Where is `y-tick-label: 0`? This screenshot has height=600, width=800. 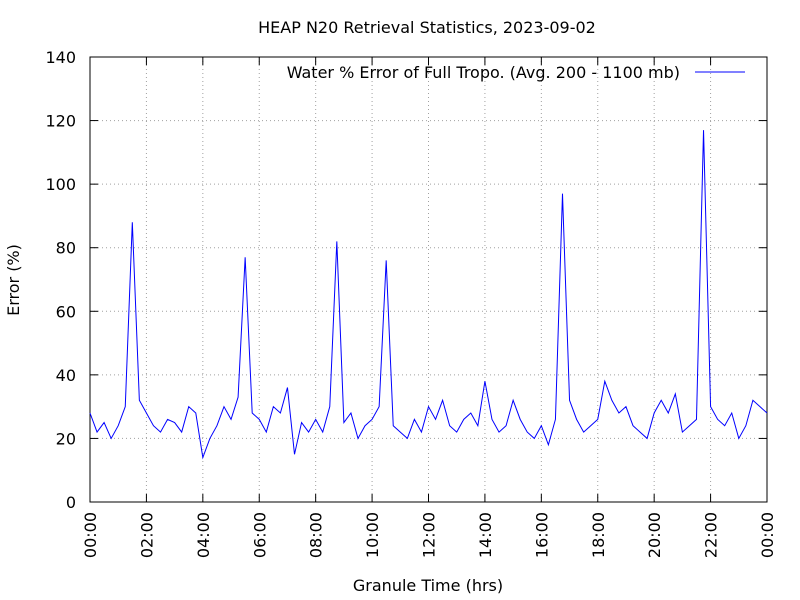 y-tick-label: 0 is located at coordinates (71, 502).